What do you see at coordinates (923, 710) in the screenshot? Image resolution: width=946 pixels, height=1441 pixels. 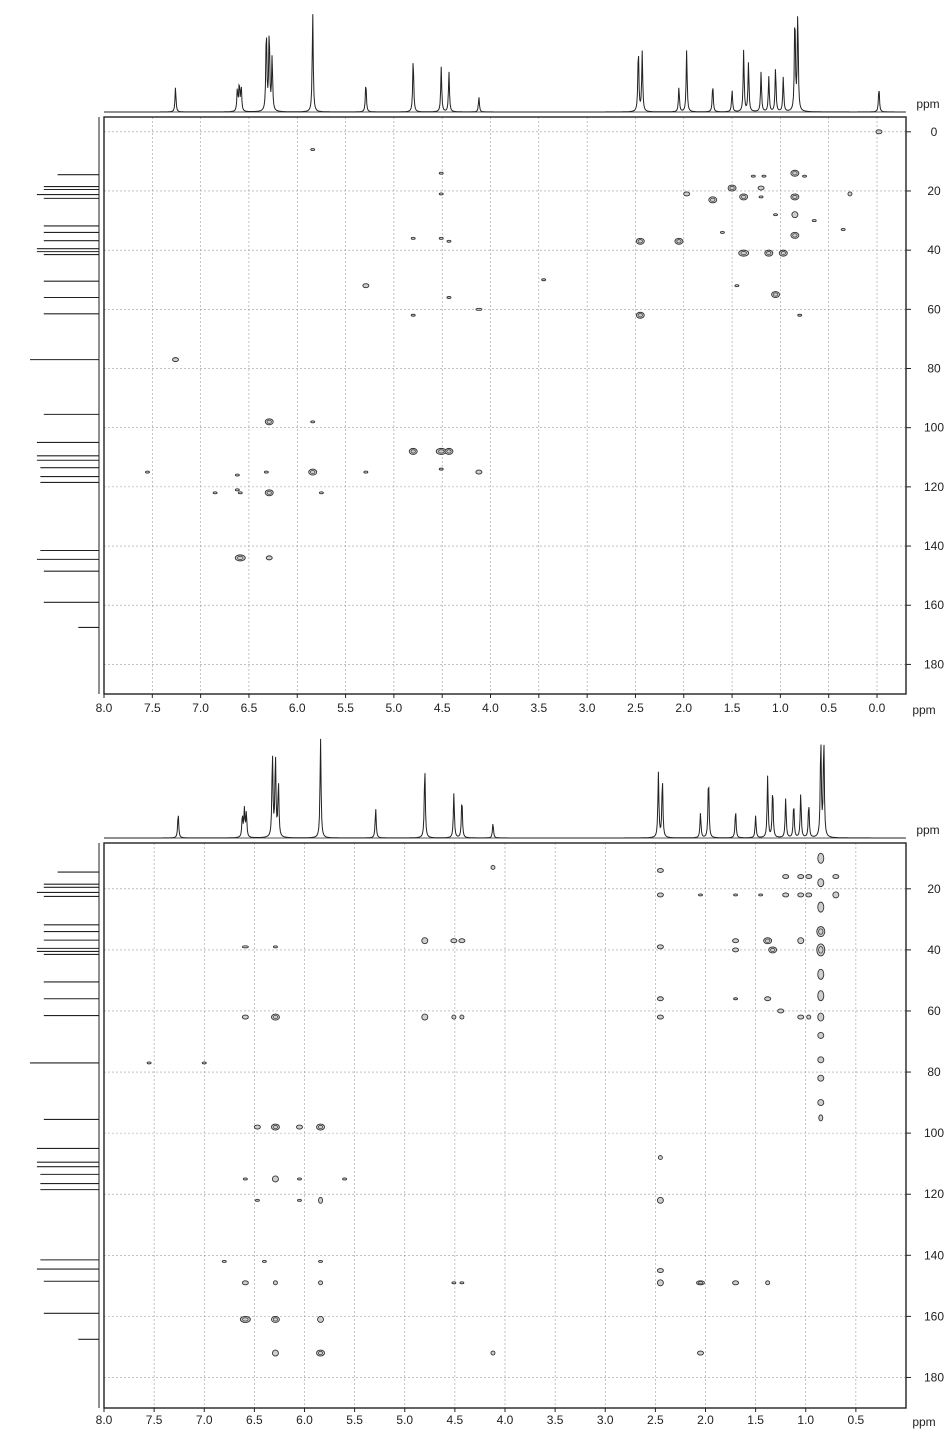 I see `bottom-axis-unit: ppm` at bounding box center [923, 710].